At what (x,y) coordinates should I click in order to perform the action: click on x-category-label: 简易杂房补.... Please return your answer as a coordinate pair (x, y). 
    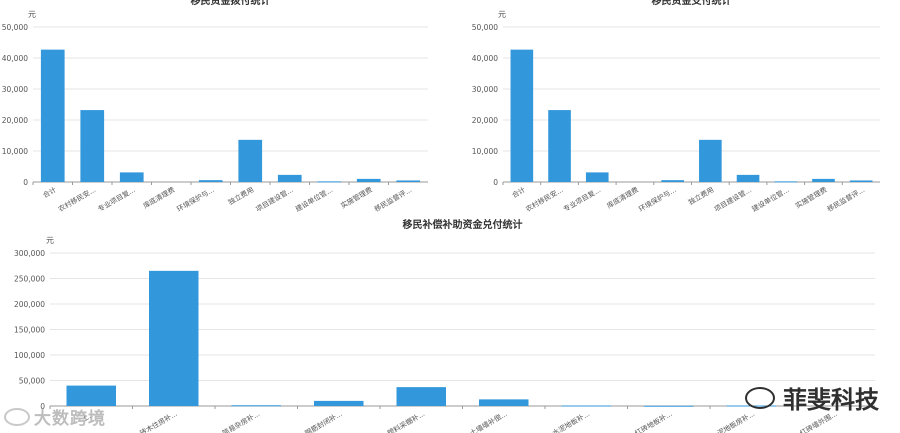
    Looking at the image, I should click on (241, 421).